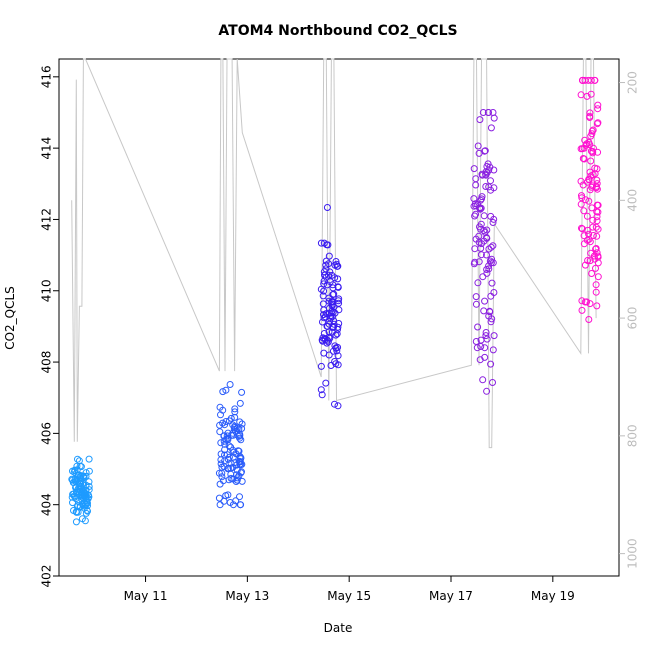 This screenshot has width=650, height=655. What do you see at coordinates (47, 362) in the screenshot?
I see `y-tick-label: 408` at bounding box center [47, 362].